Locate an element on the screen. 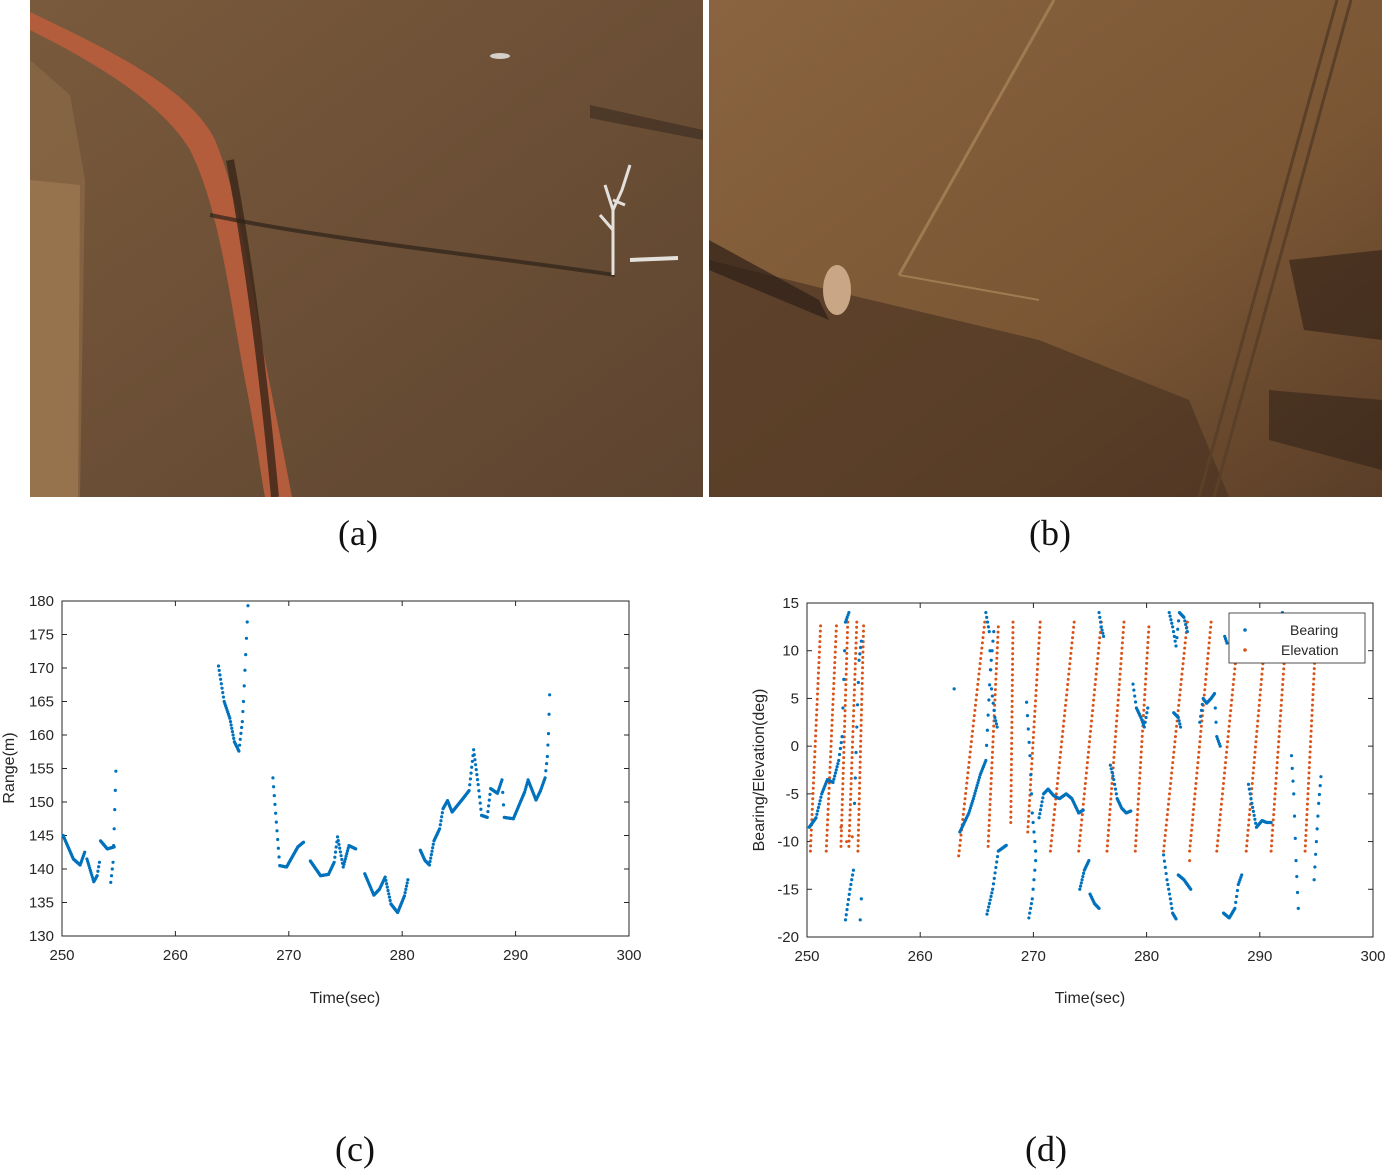 Image resolution: width=1390 pixels, height=1170 pixels. panel-label-b: (b) is located at coordinates (1050, 533).